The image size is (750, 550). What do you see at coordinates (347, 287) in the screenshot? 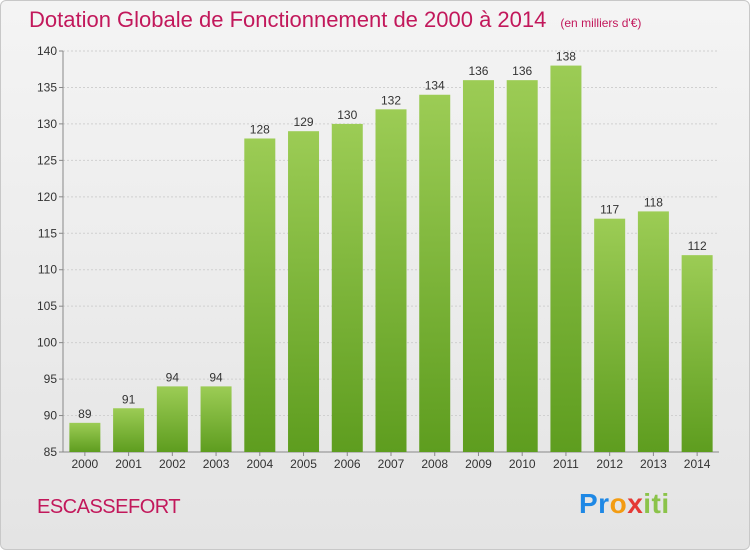
I see `bar-2006` at bounding box center [347, 287].